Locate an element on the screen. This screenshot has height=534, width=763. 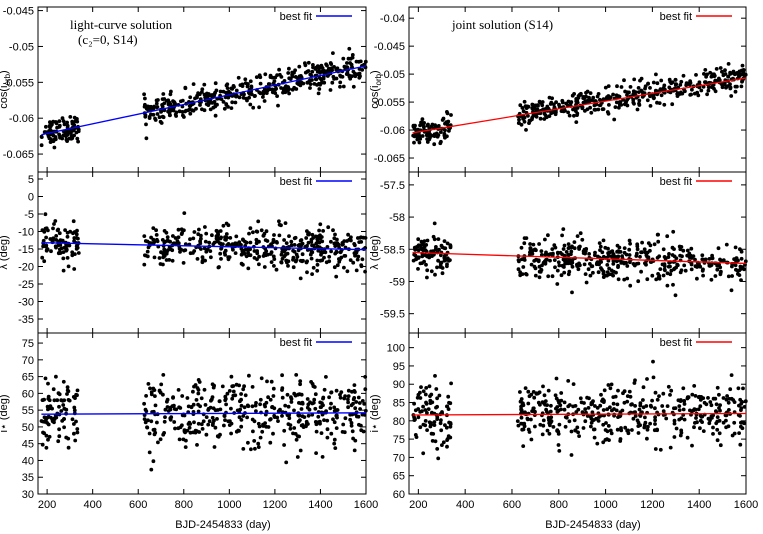
right-row0-legend-label: best fit is located at coordinates (676, 17).